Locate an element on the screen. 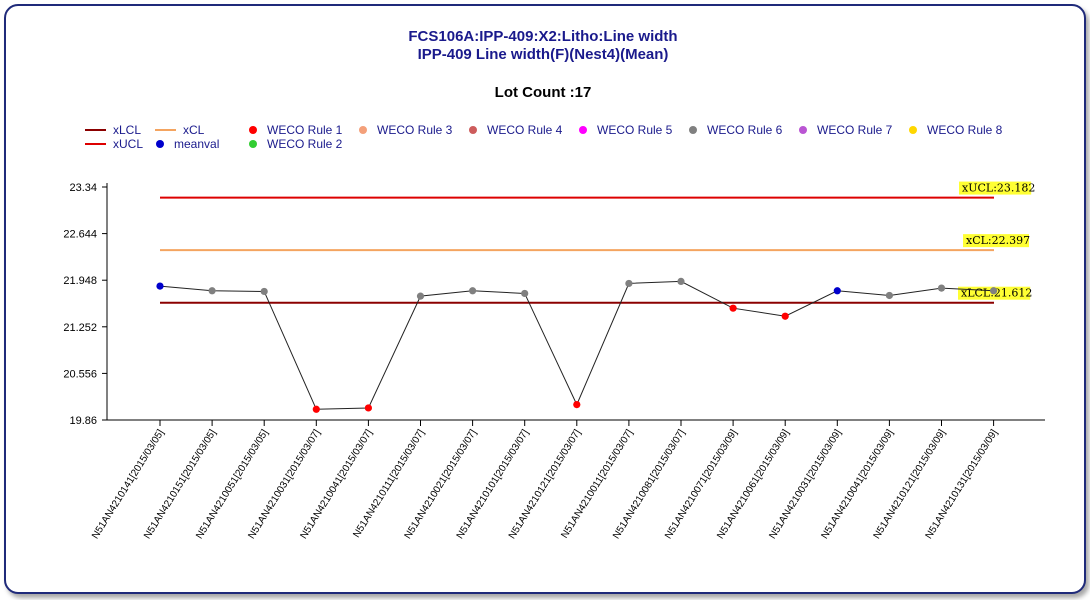 This screenshot has width=1090, height=600. legend-item-weco-rule-2: WECO Rule 2 is located at coordinates (296, 144).